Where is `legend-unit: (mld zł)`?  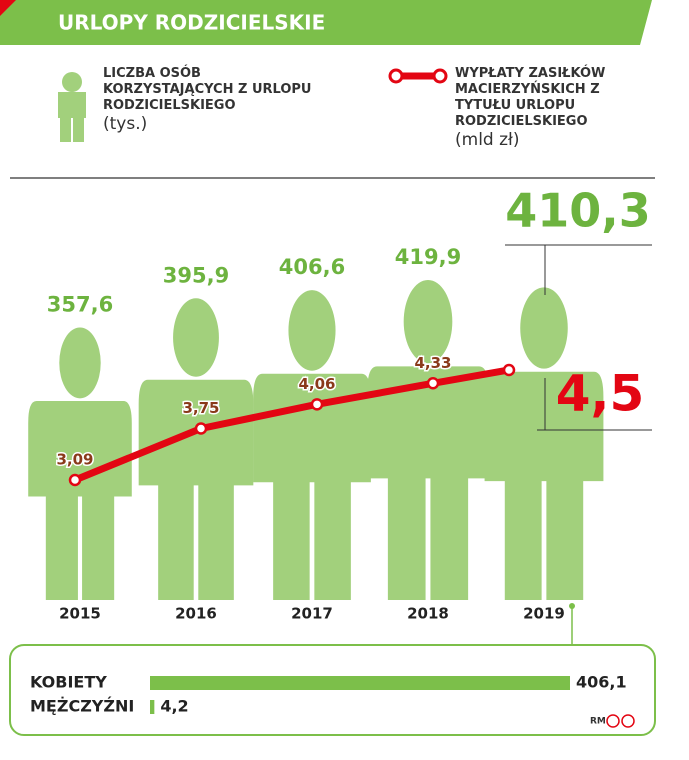 legend-unit: (mld zł) is located at coordinates (487, 140).